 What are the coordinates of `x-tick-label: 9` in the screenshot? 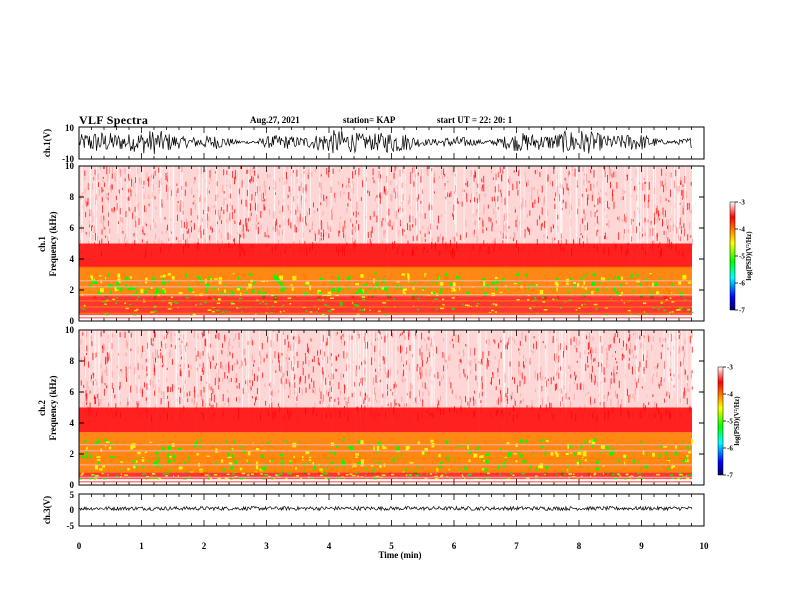 It's located at (641, 546).